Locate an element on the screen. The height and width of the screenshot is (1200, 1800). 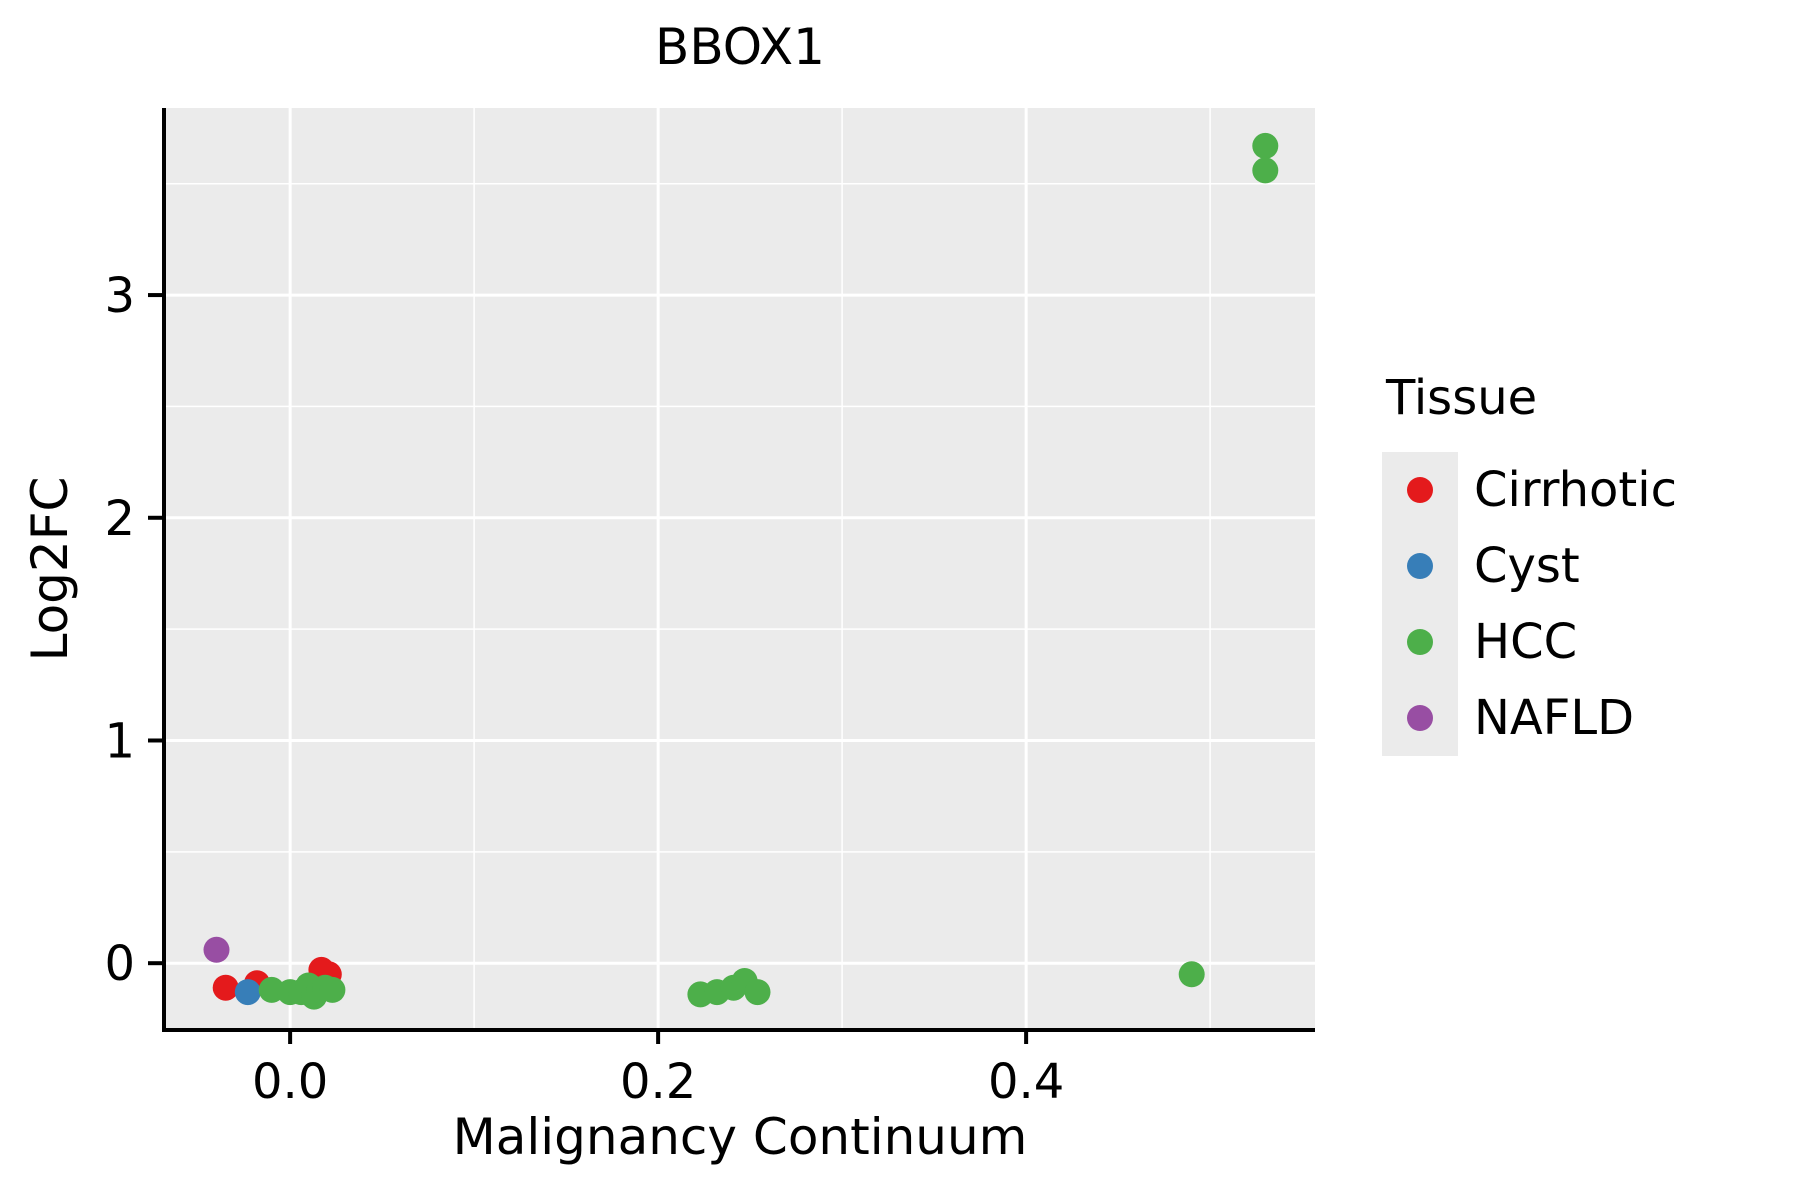
x-tick-label: 0.0 is located at coordinates (290, 1082).